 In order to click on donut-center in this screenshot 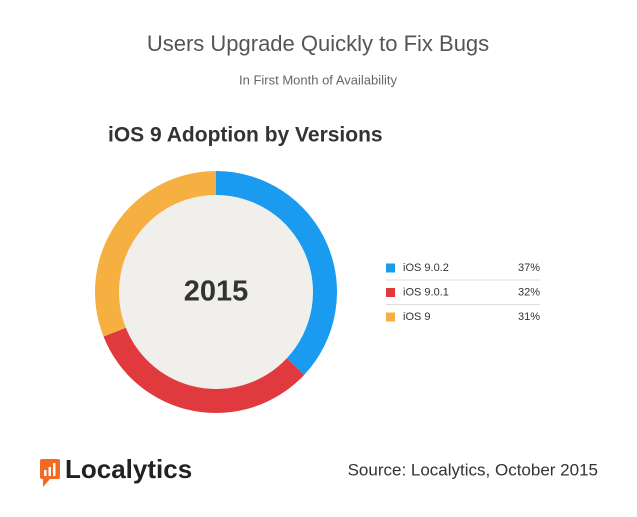, I will do `click(216, 292)`.